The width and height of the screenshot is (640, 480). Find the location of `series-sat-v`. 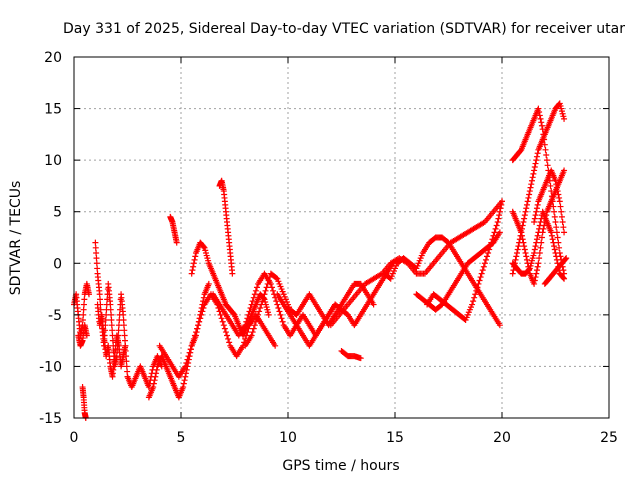

series-sat-v is located at coordinates (538, 227).